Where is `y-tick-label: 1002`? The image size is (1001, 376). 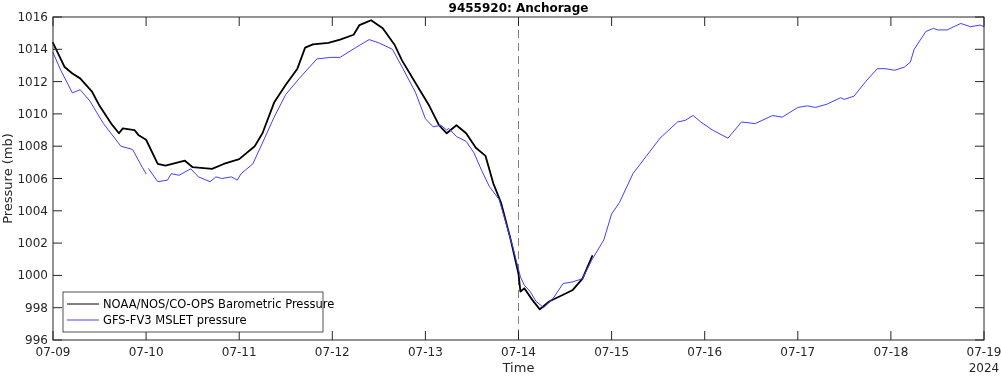
y-tick-label: 1002 is located at coordinates (32, 243).